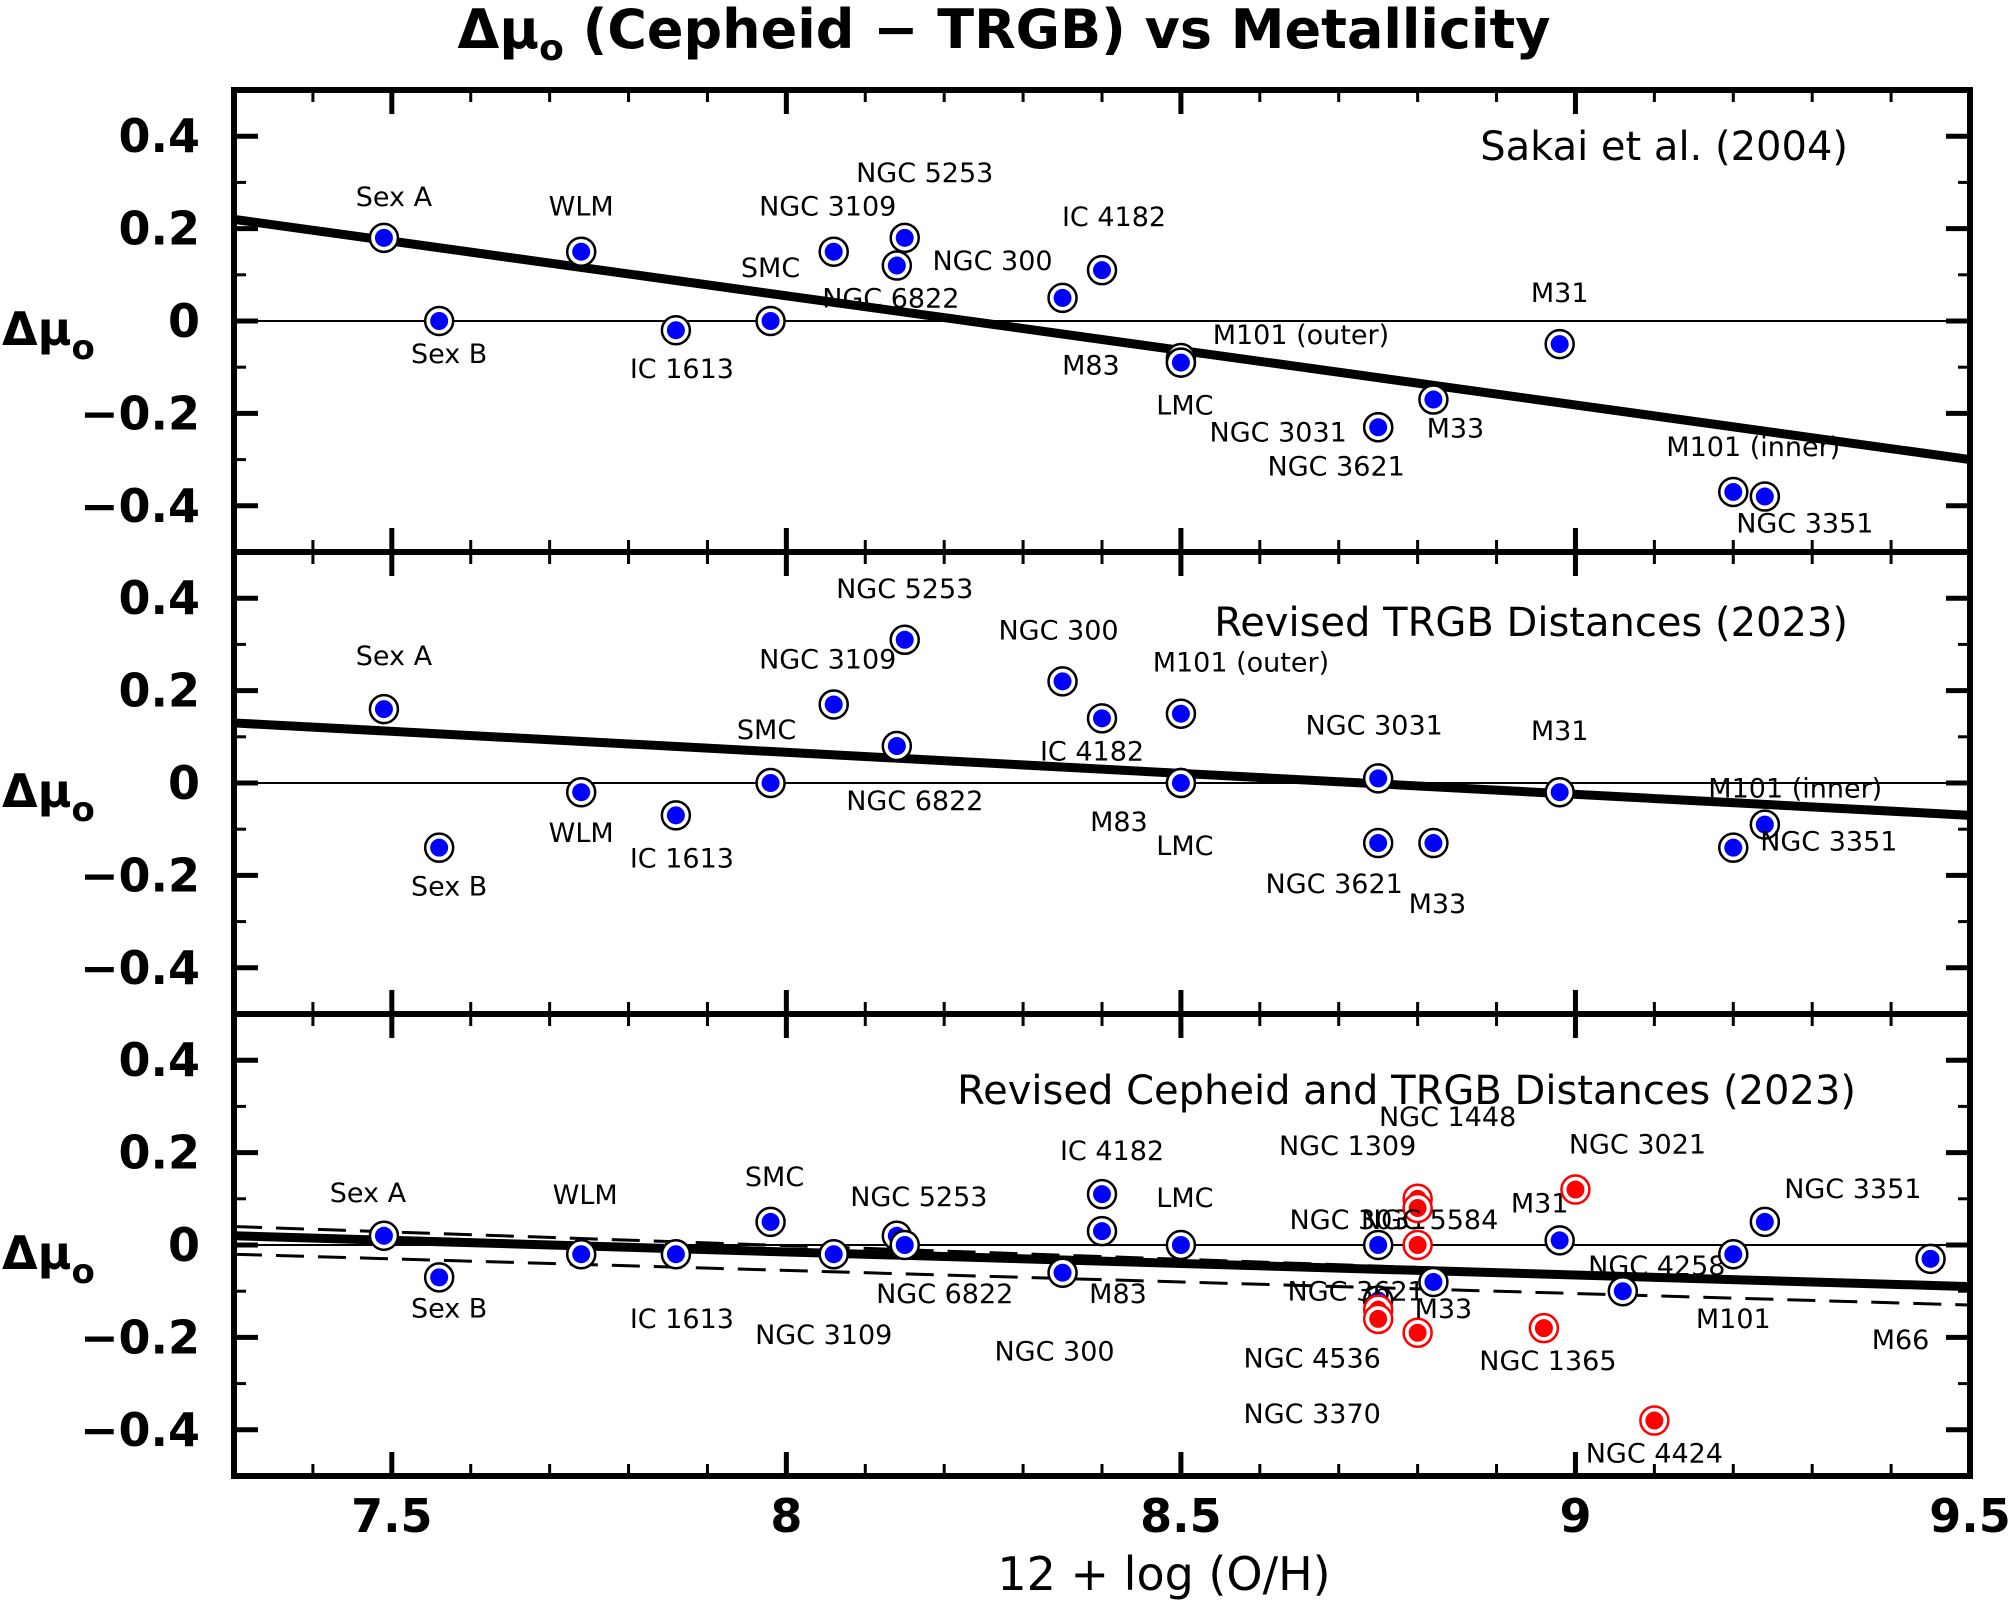 The image size is (2008, 1603). I want to click on point-label: NGC 3370, so click(1312, 1414).